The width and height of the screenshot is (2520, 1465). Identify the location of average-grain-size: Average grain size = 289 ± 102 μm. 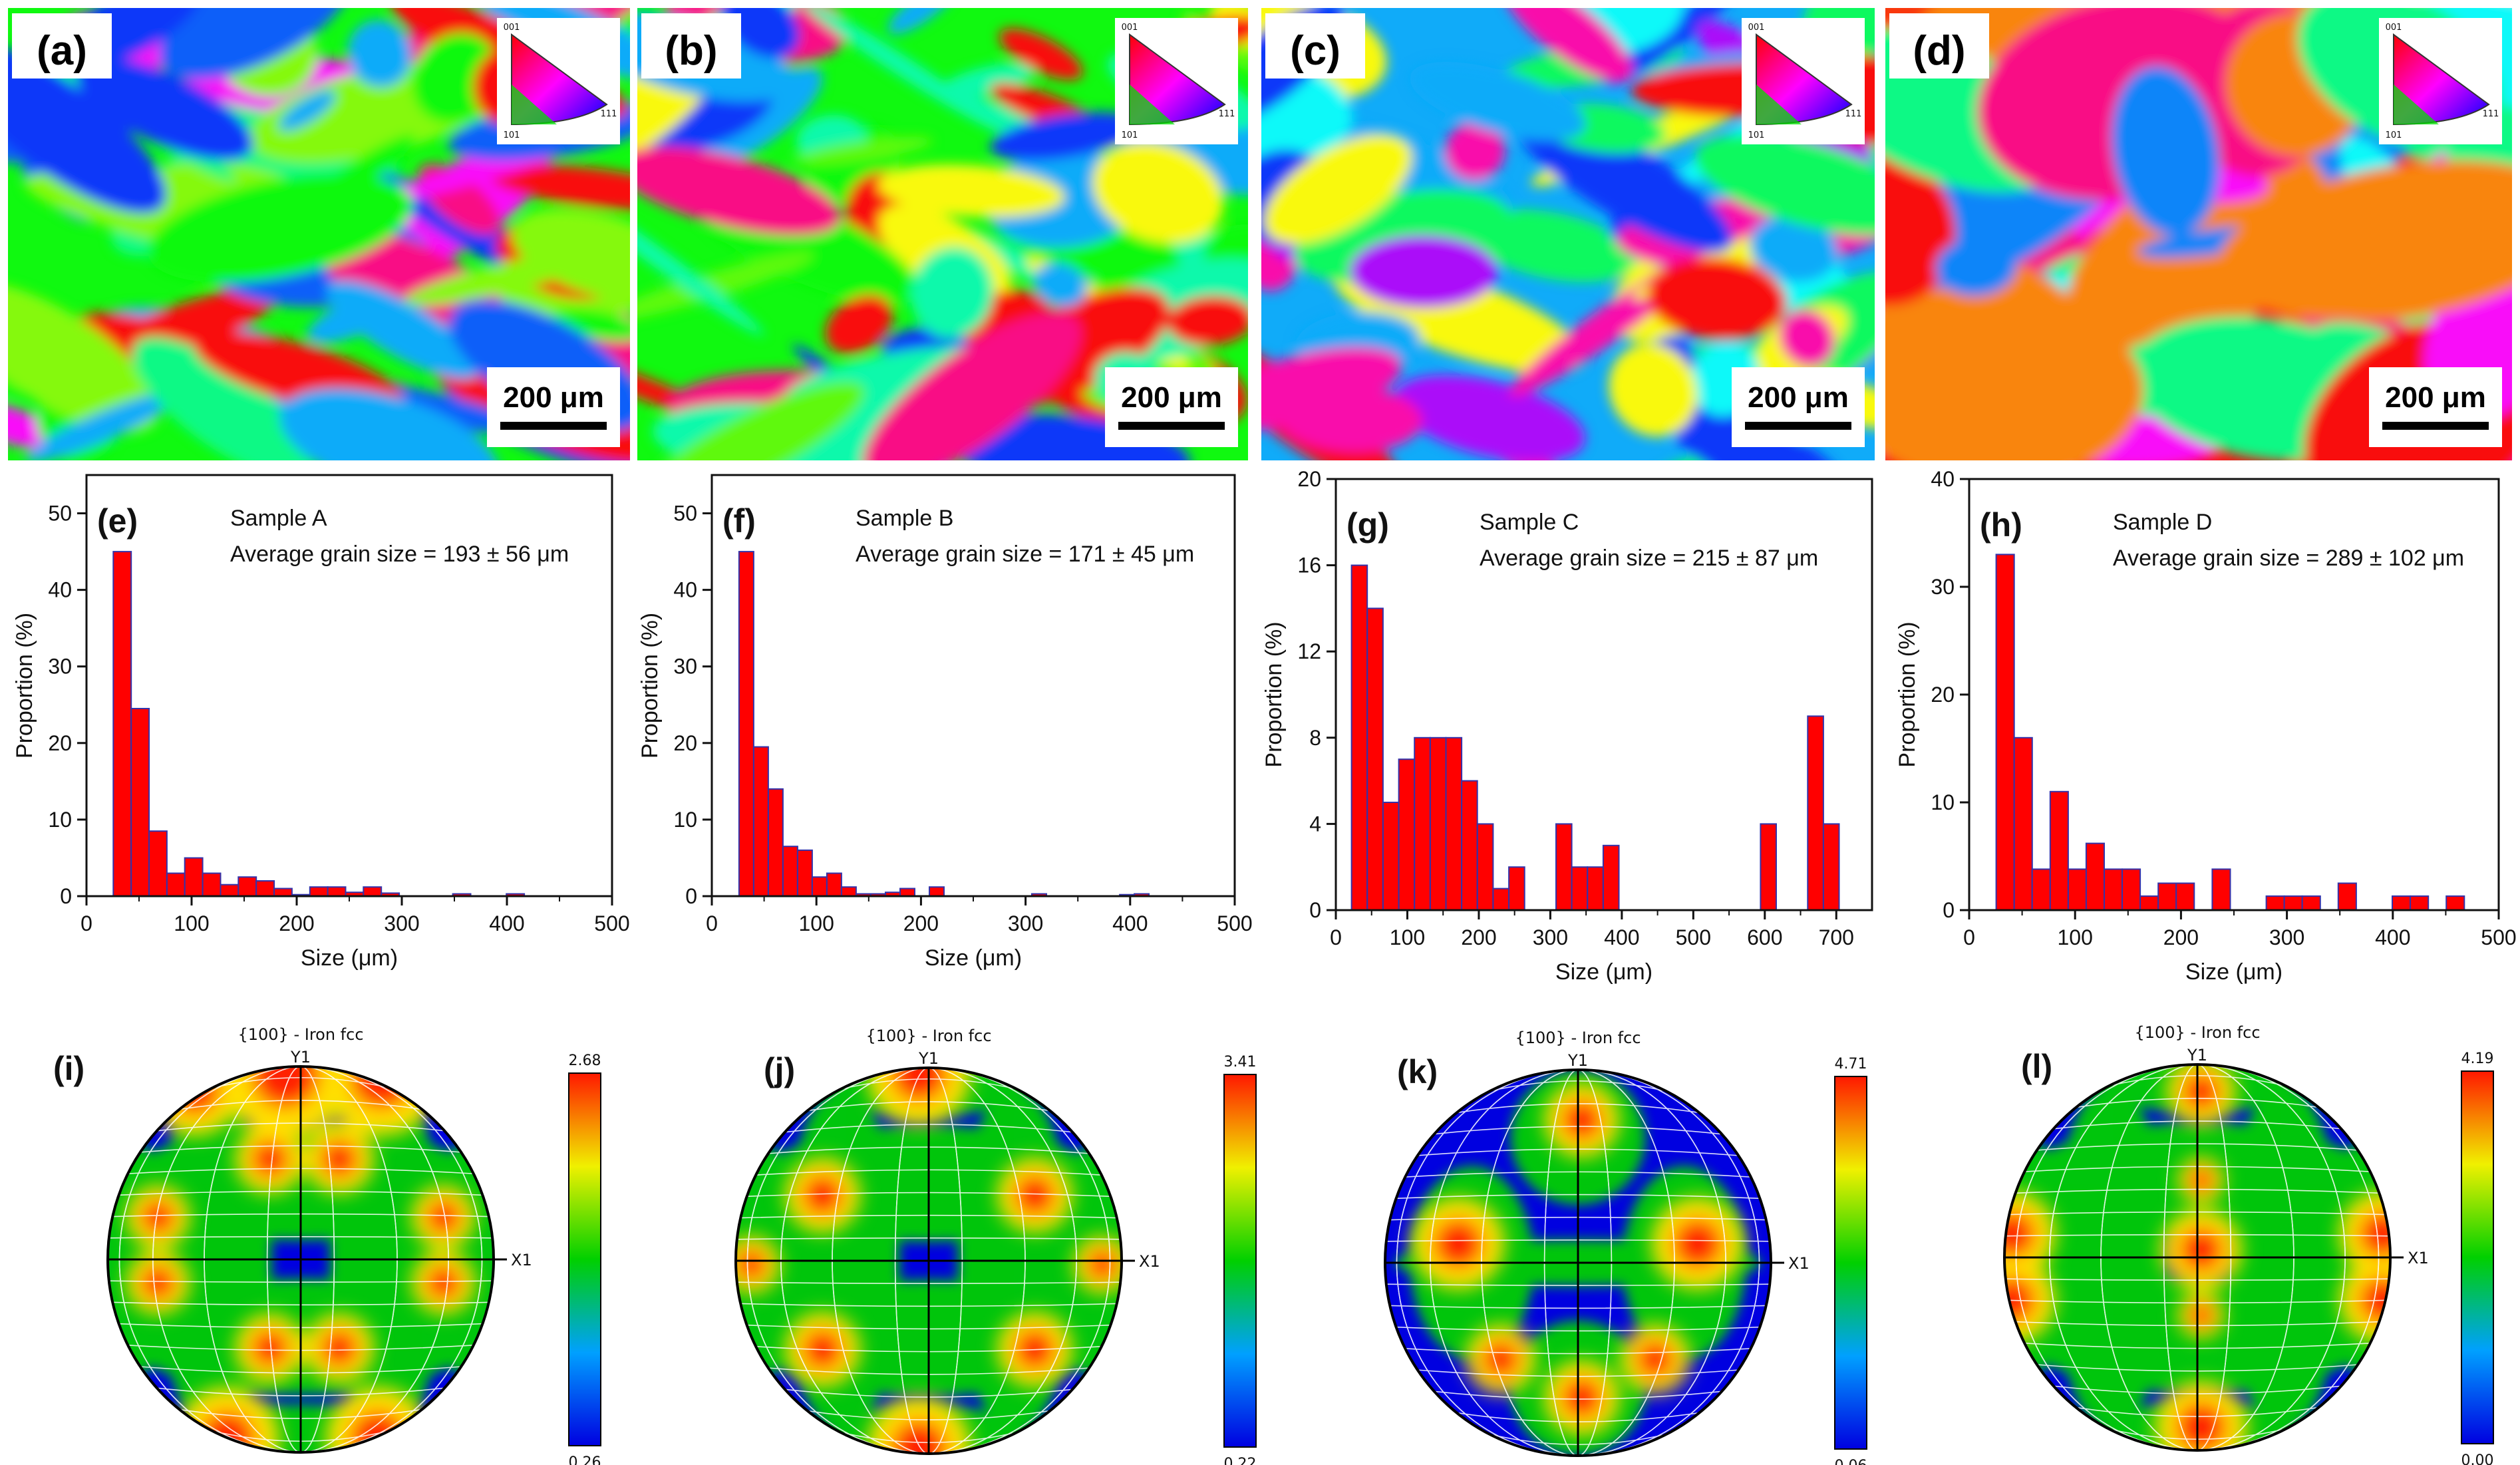
(2288, 558).